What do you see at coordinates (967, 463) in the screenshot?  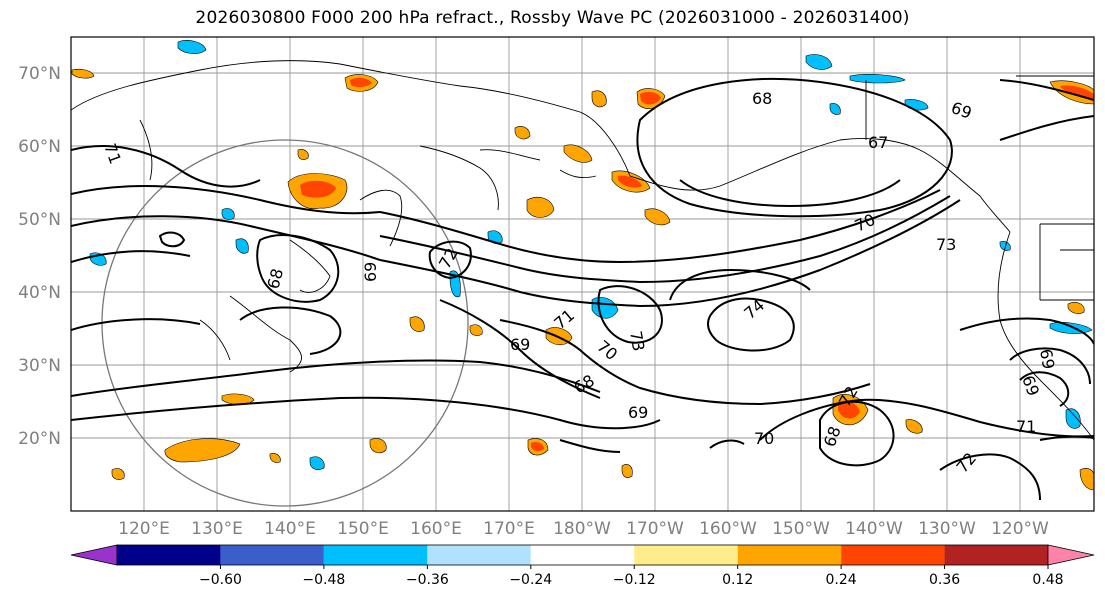 I see `contour-label: 72` at bounding box center [967, 463].